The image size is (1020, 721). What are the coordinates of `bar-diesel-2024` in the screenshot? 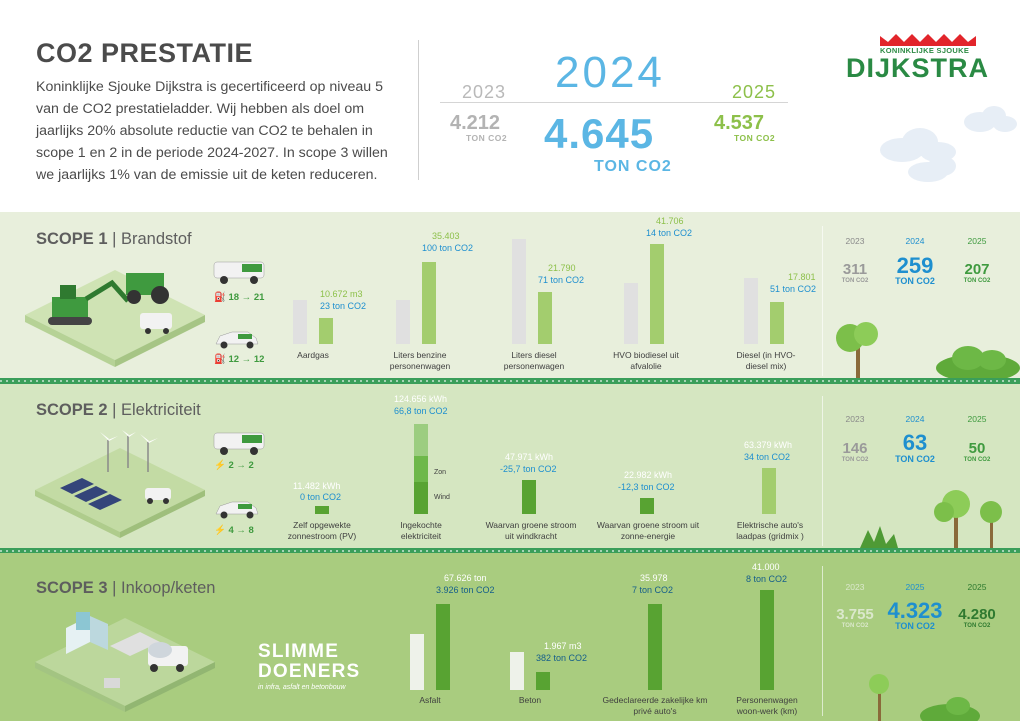 It's located at (545, 318).